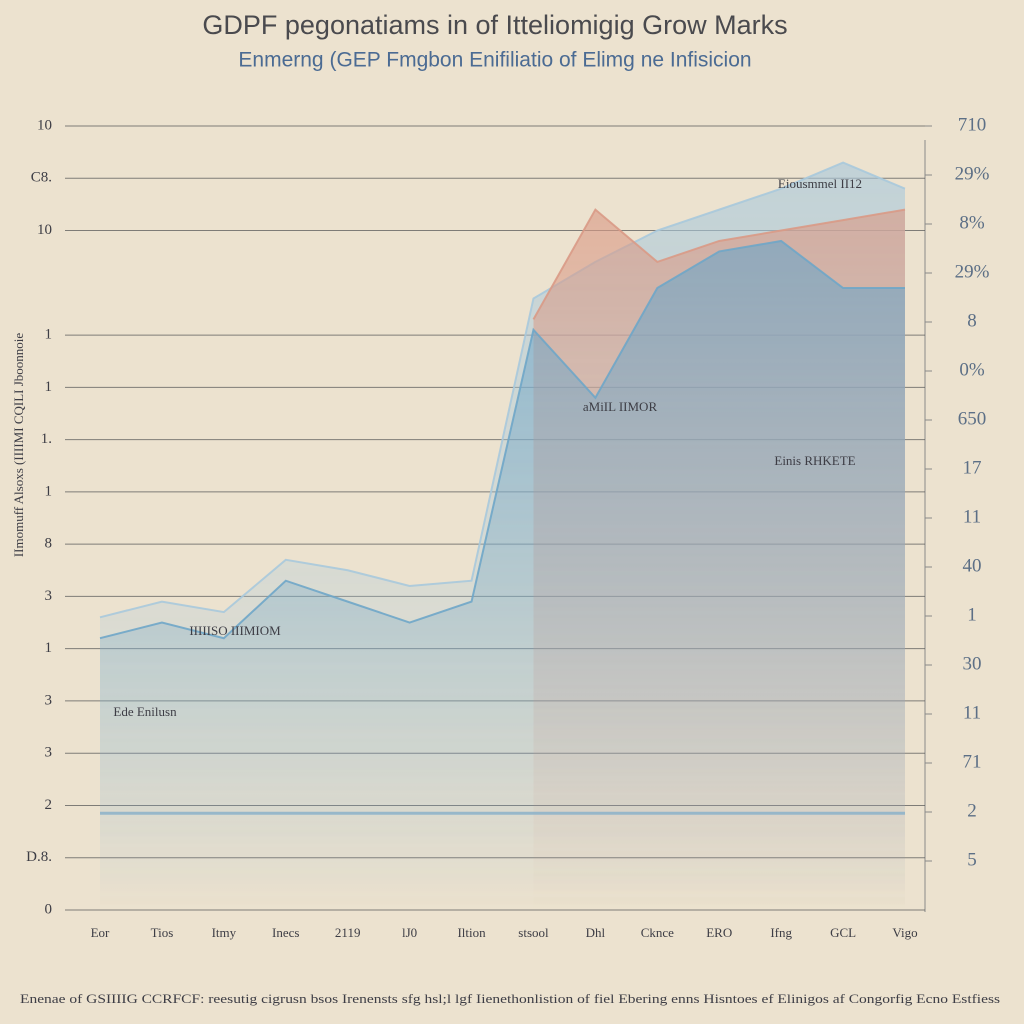  Describe the element at coordinates (49, 544) in the screenshot. I see `y-tick-label: 8` at that location.